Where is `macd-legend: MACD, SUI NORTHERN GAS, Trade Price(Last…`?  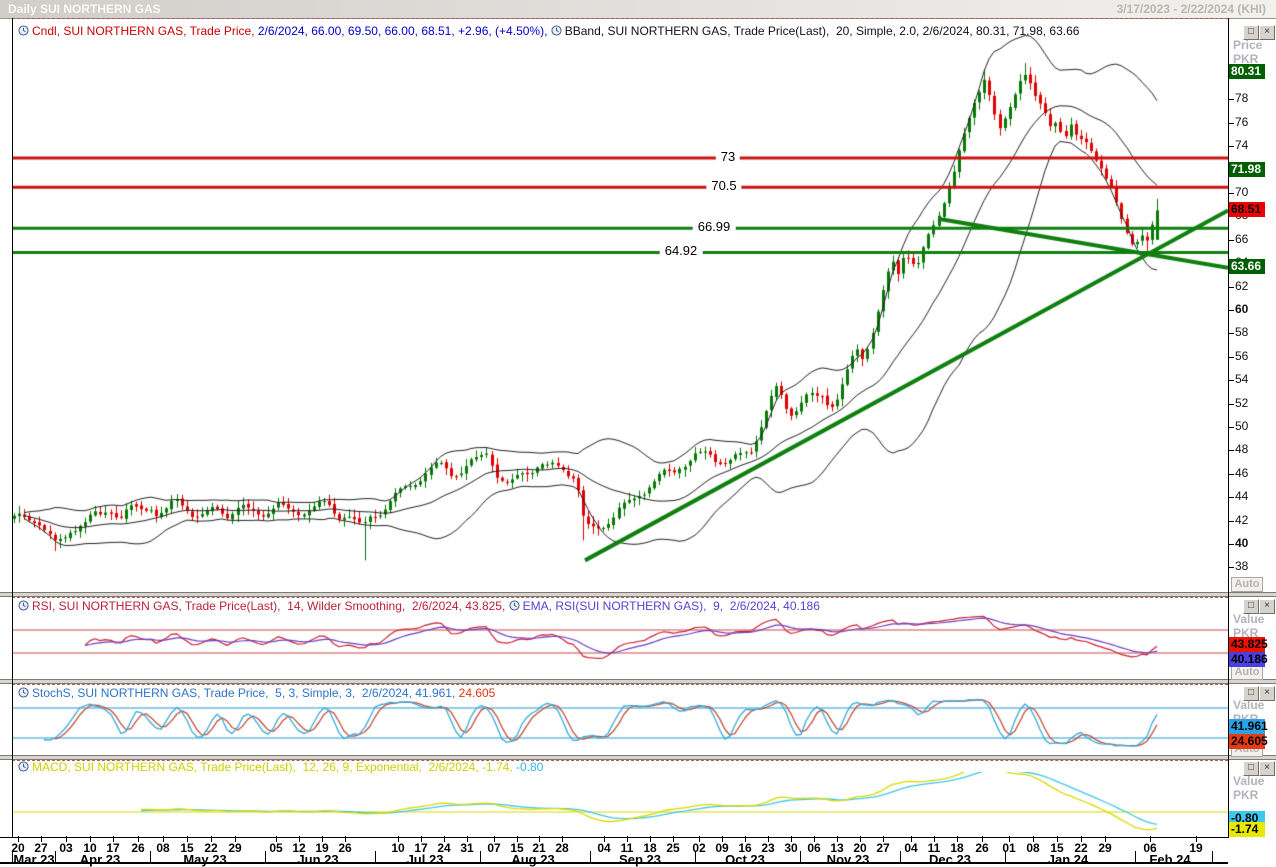 macd-legend: MACD, SUI NORTHERN GAS, Trade Price(Last… is located at coordinates (280, 766).